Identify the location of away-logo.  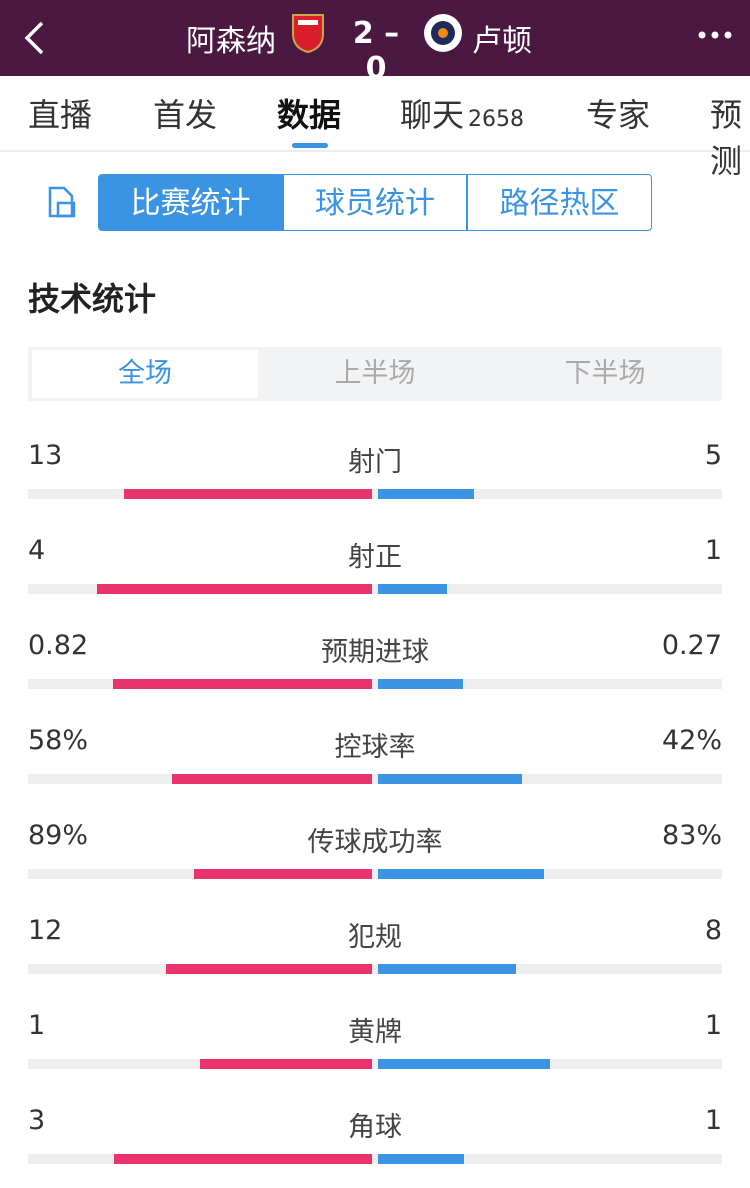
(443, 33).